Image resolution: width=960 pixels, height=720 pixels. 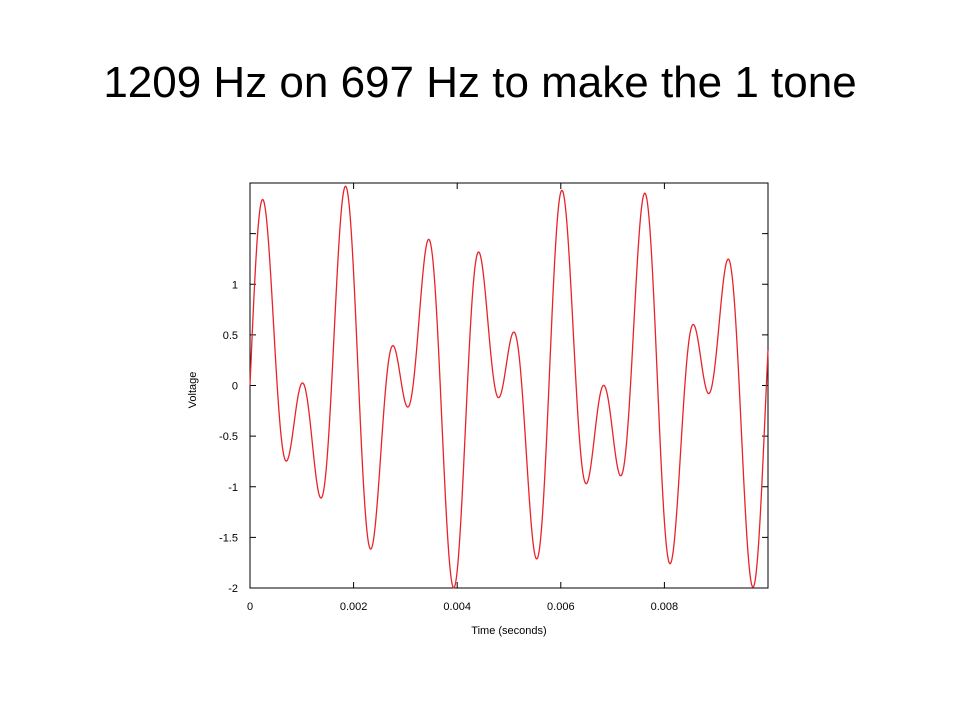 What do you see at coordinates (561, 607) in the screenshot?
I see `x-tick-label: 0.006` at bounding box center [561, 607].